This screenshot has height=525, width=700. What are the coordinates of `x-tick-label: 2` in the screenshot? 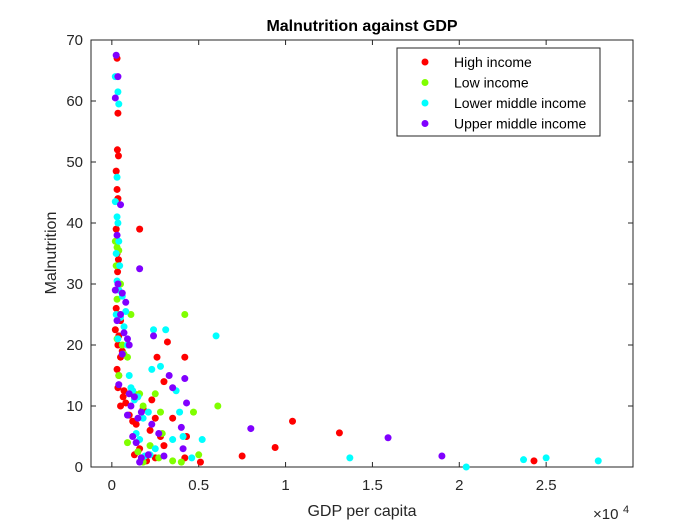 It's located at (459, 485).